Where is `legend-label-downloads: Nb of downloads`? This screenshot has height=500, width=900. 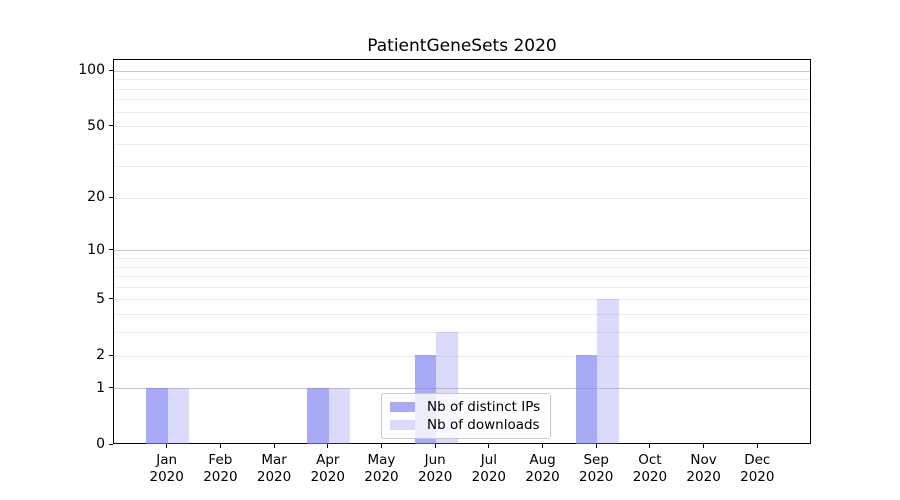 legend-label-downloads: Nb of downloads is located at coordinates (483, 425).